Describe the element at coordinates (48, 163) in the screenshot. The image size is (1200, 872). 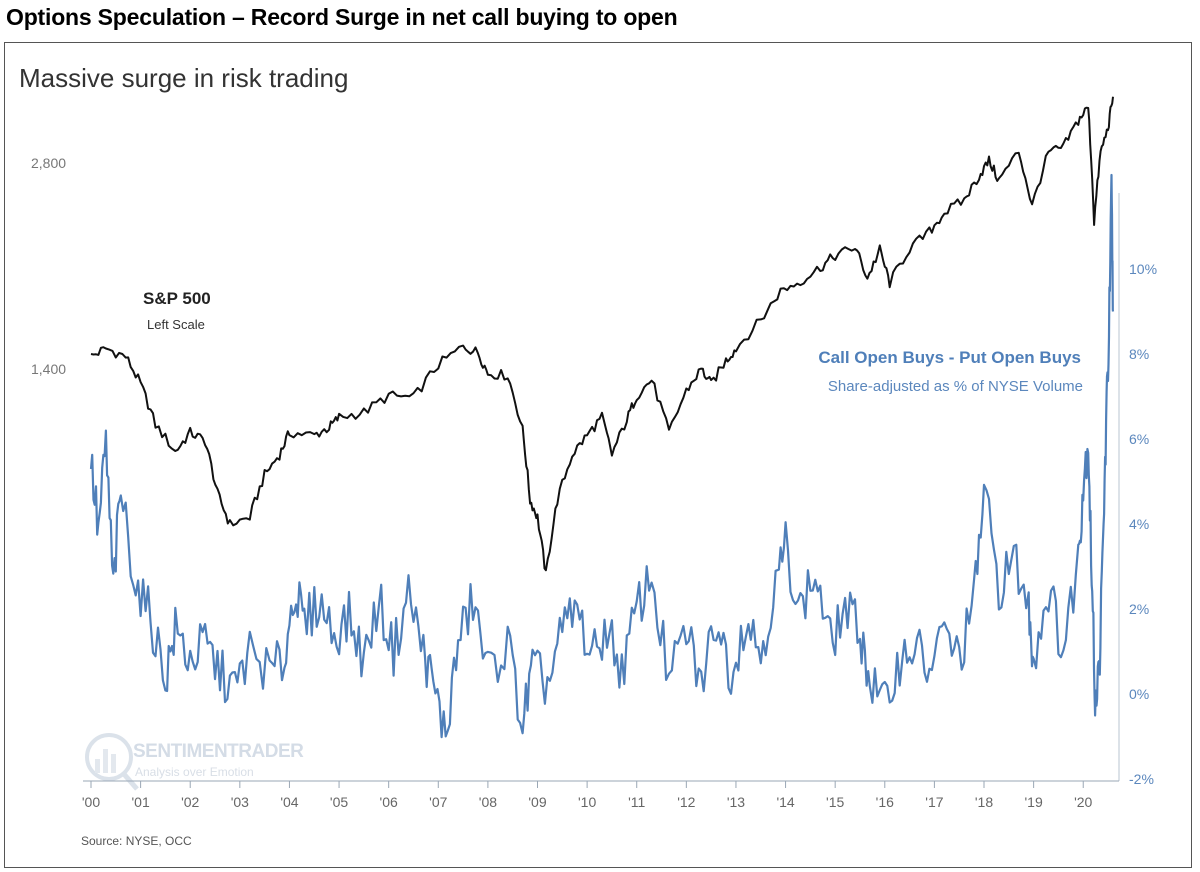
I see `left-tick-label: 2,800` at that location.